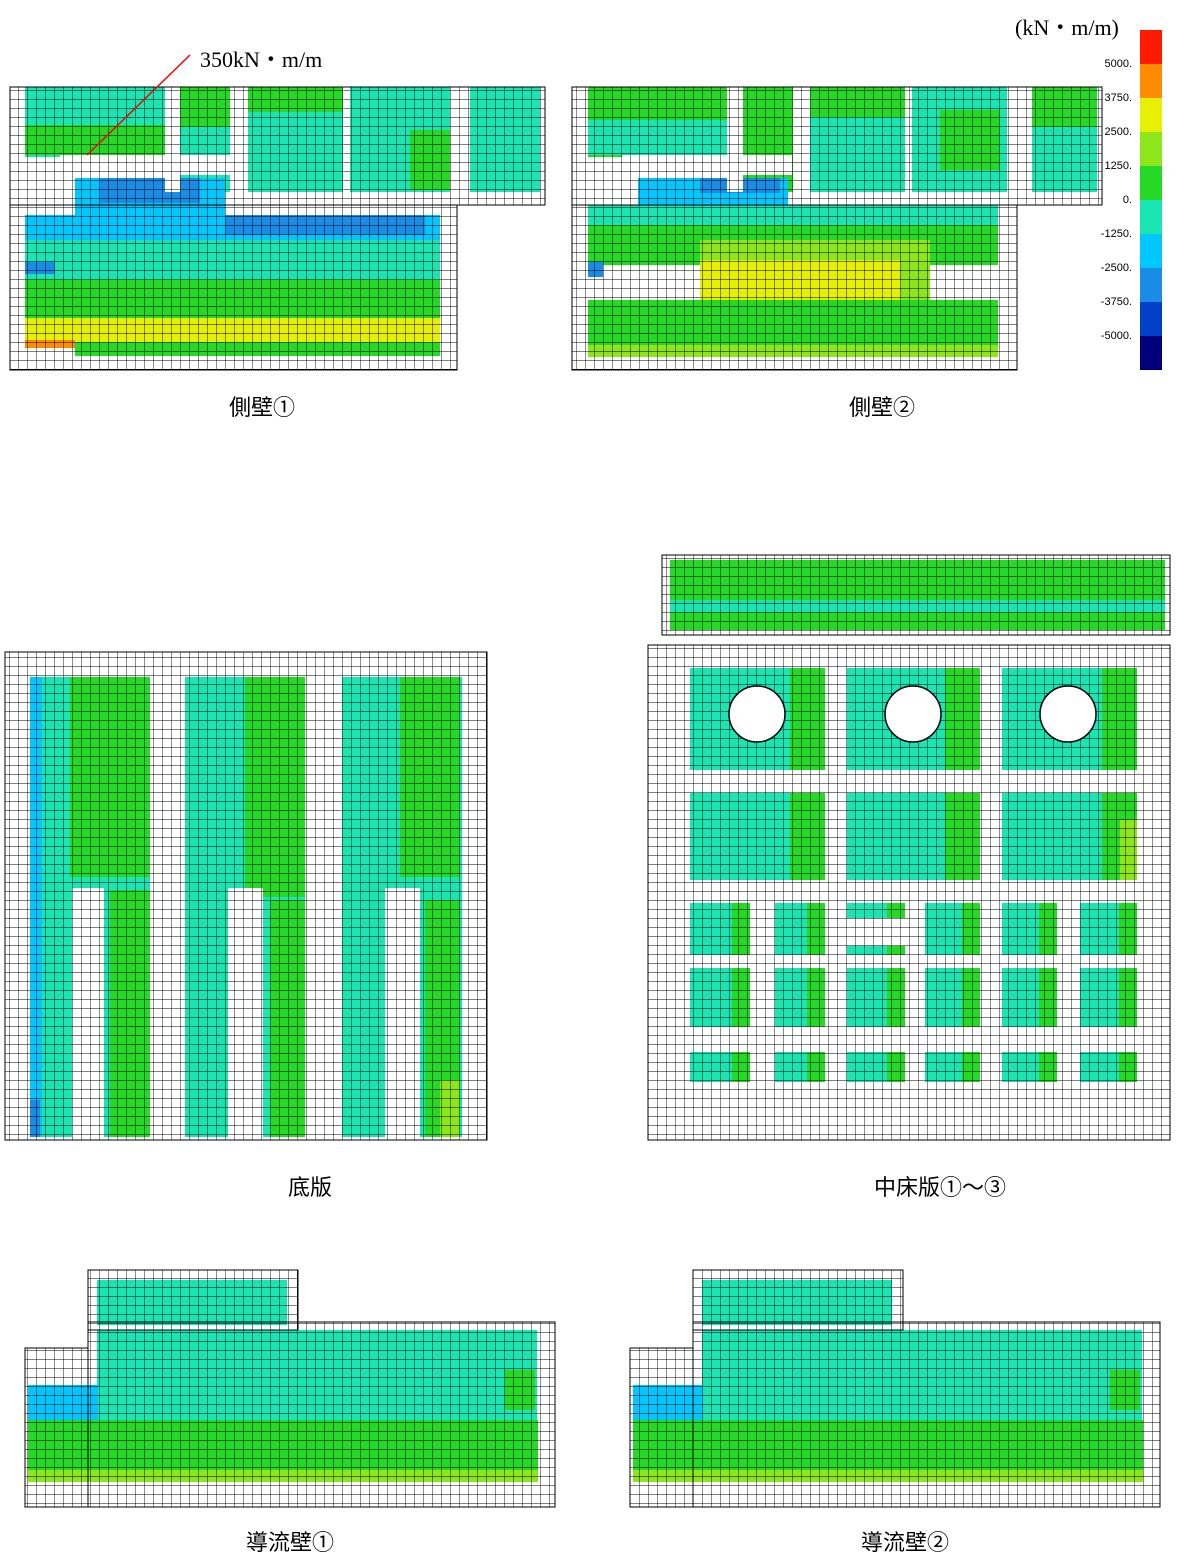 Image resolution: width=1195 pixels, height=1562 pixels. I want to click on annotation-leader, so click(138, 105).